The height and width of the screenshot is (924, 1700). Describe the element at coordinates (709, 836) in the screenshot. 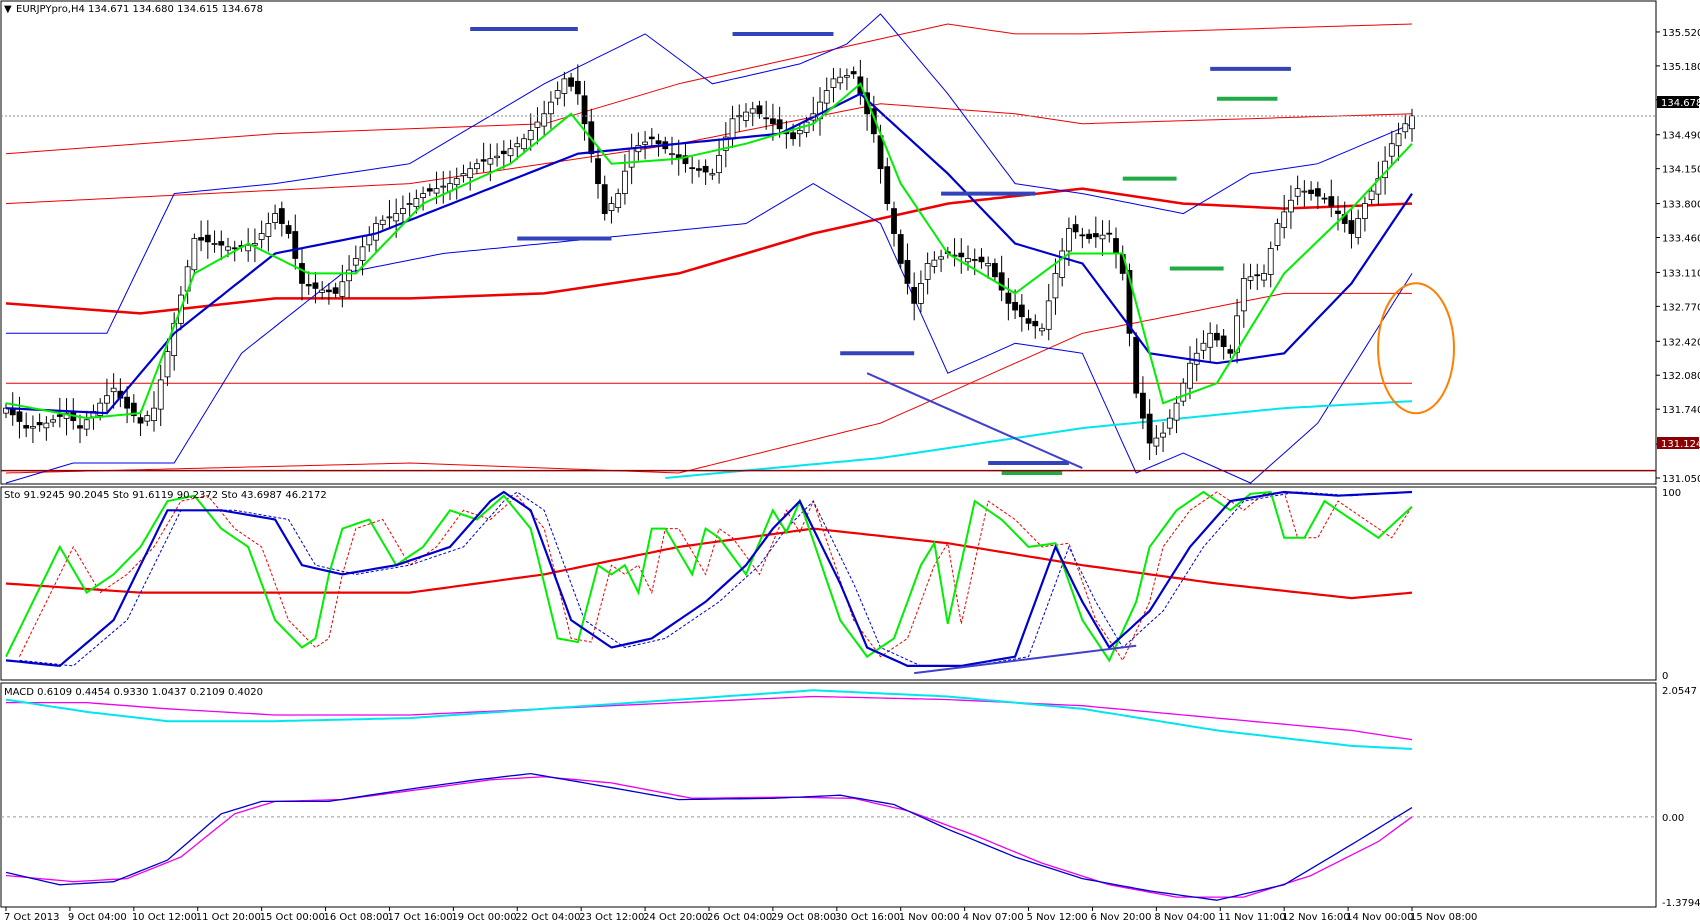

I see `macd-line` at that location.